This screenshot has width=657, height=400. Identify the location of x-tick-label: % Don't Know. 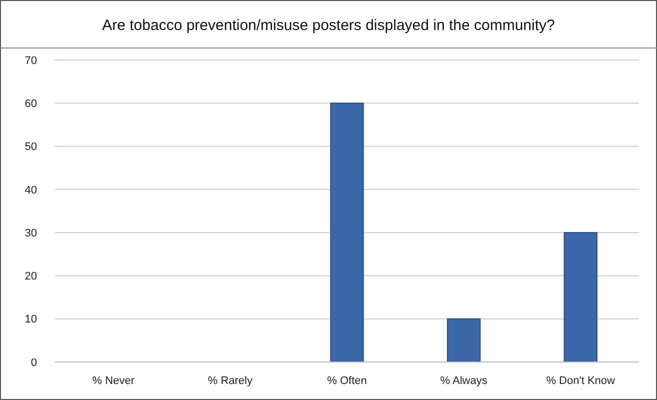
(581, 381).